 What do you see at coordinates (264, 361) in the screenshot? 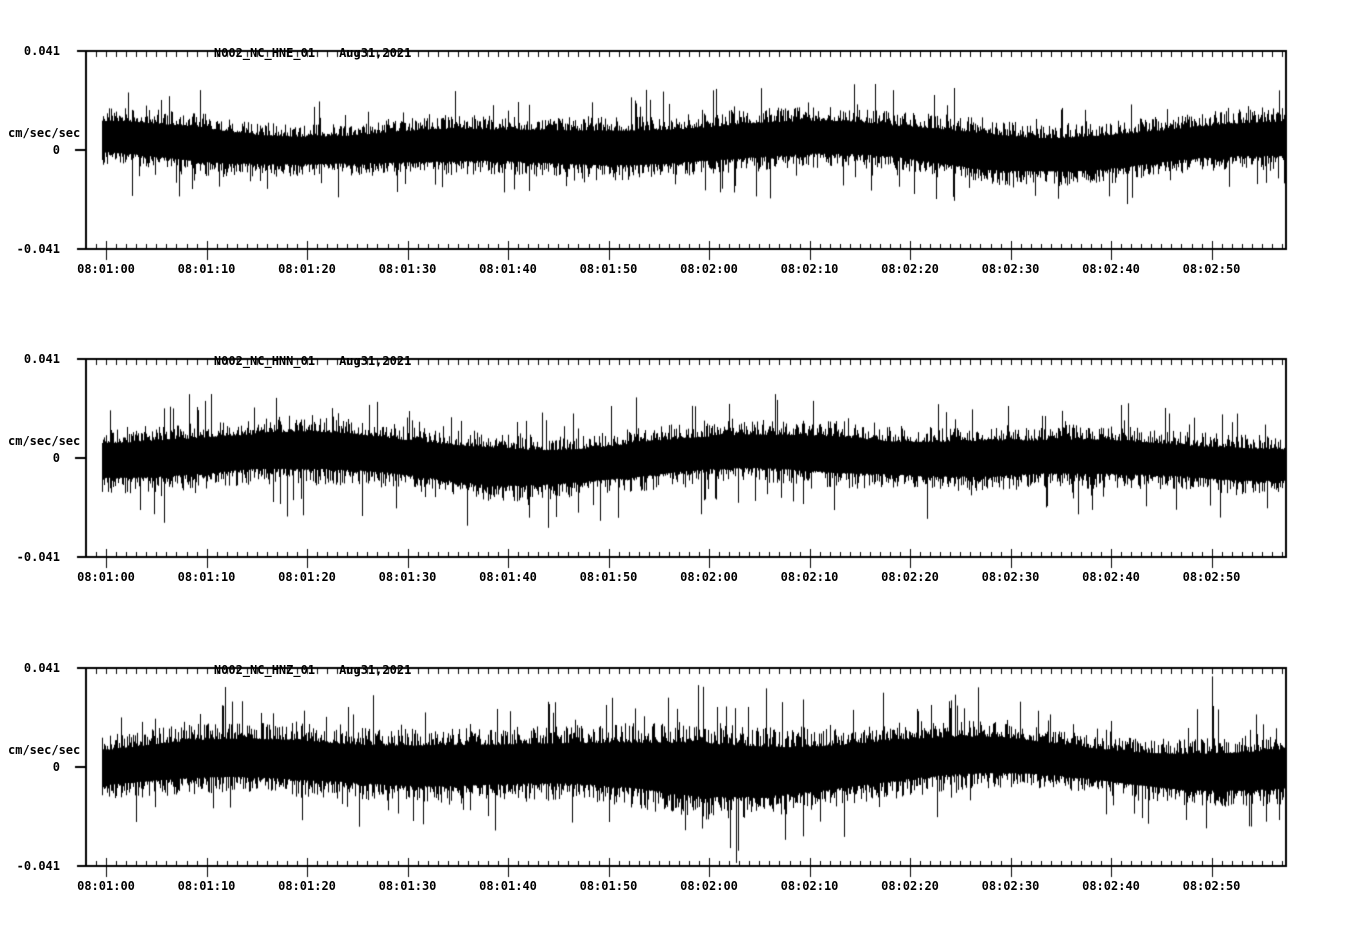
I see `station-channel-id: N002_NC_HNN_01` at bounding box center [264, 361].